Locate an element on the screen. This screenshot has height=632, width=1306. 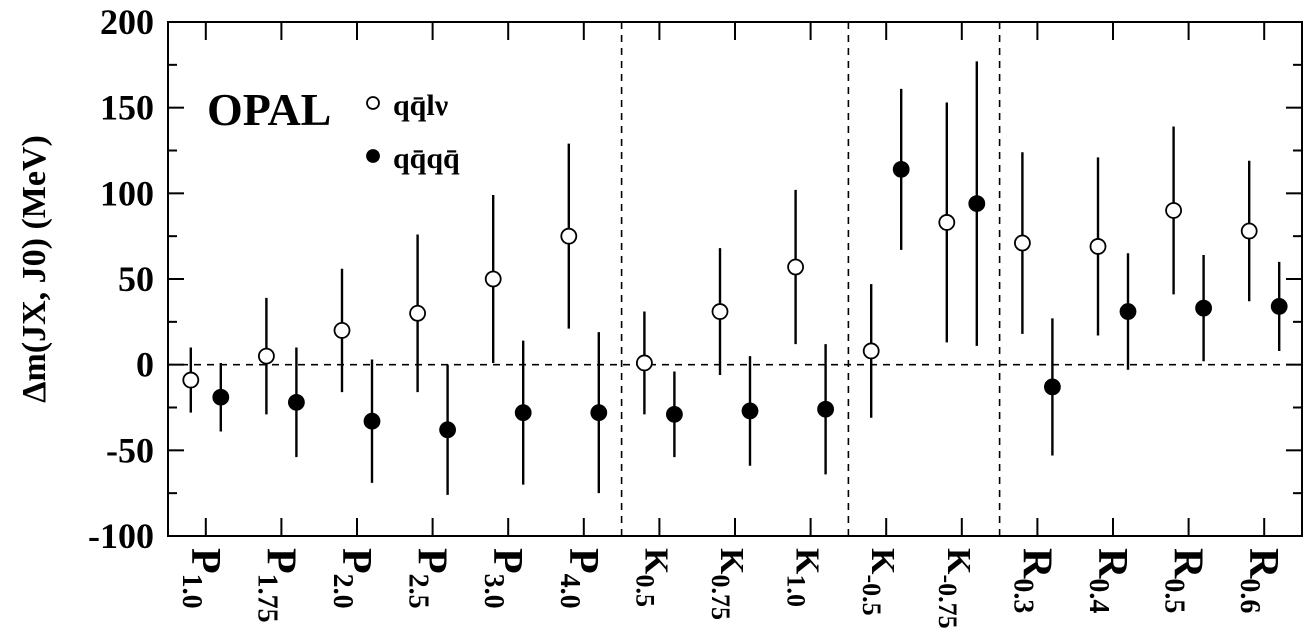
x-category-label: K0.5 is located at coordinates (652, 577).